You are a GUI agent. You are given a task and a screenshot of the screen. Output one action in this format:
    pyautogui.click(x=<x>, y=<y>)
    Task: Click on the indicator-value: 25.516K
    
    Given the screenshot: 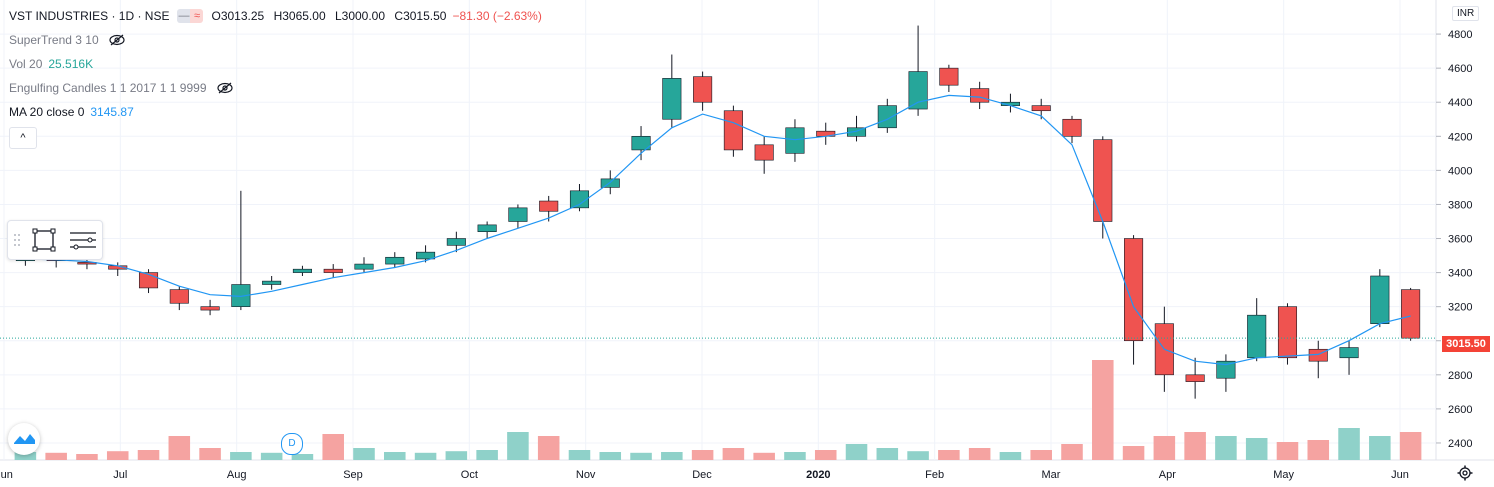 What is the action you would take?
    pyautogui.click(x=71, y=64)
    